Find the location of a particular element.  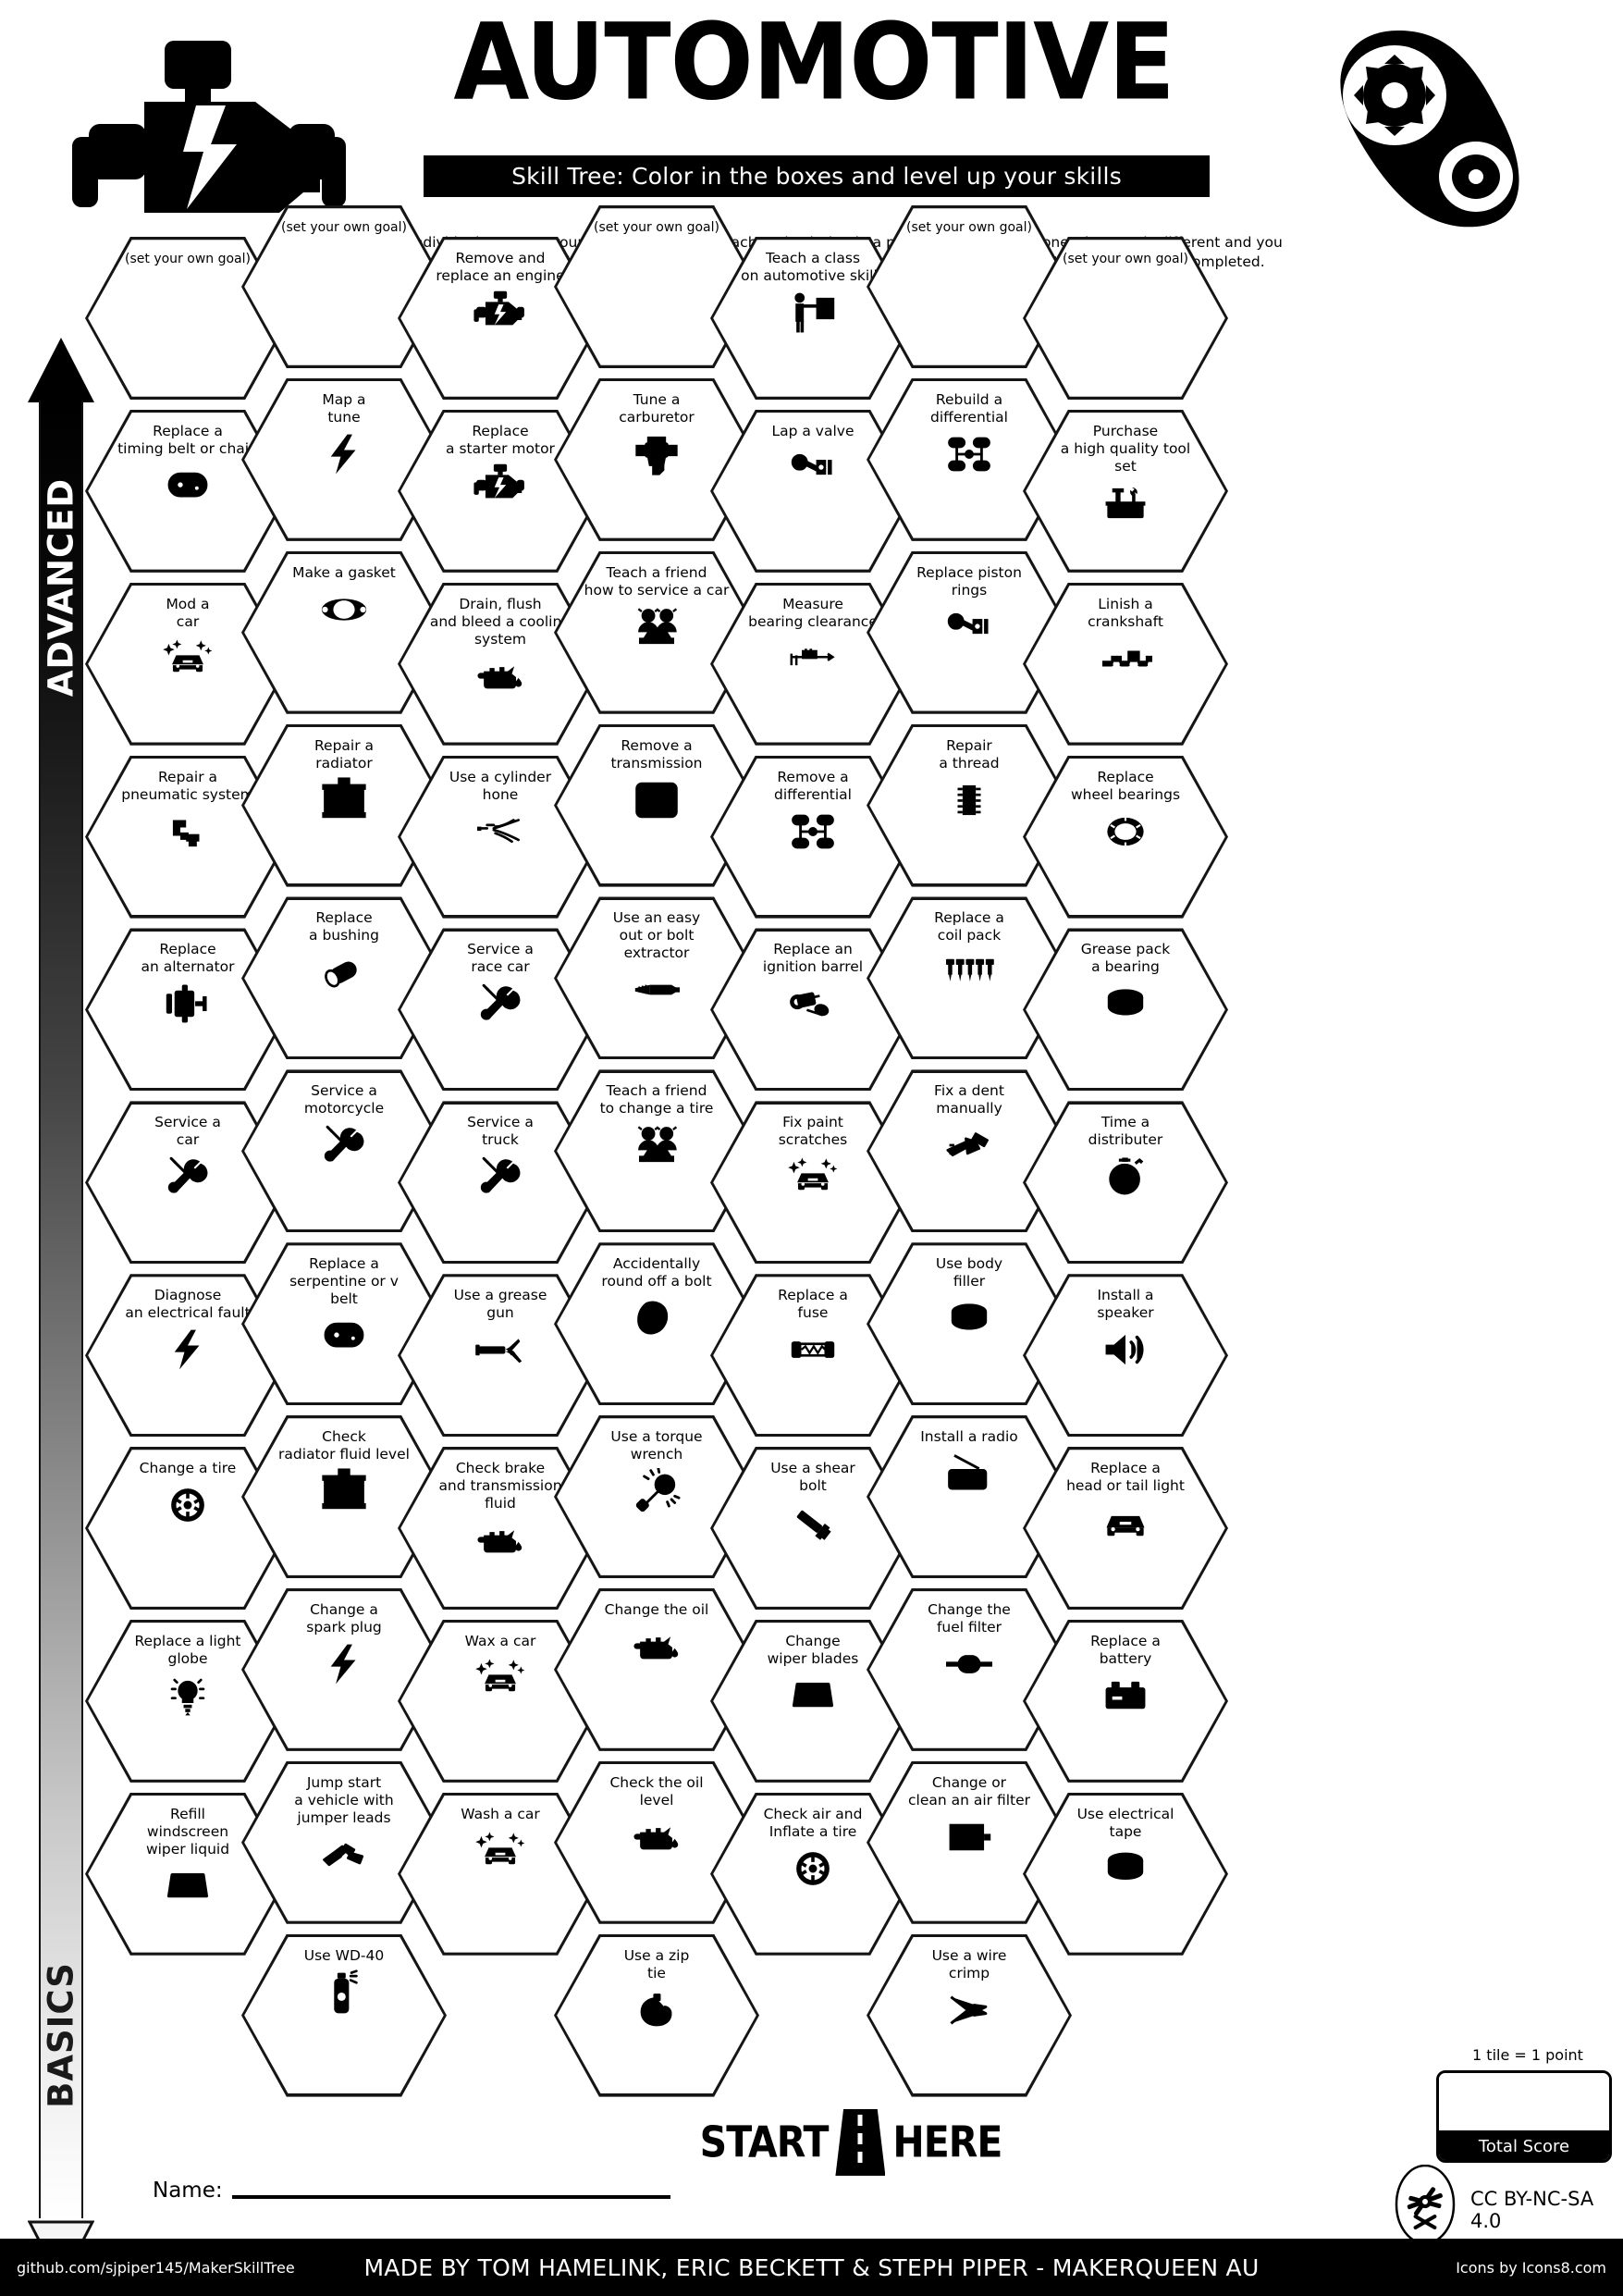

name-input-line is located at coordinates (450, 2197).